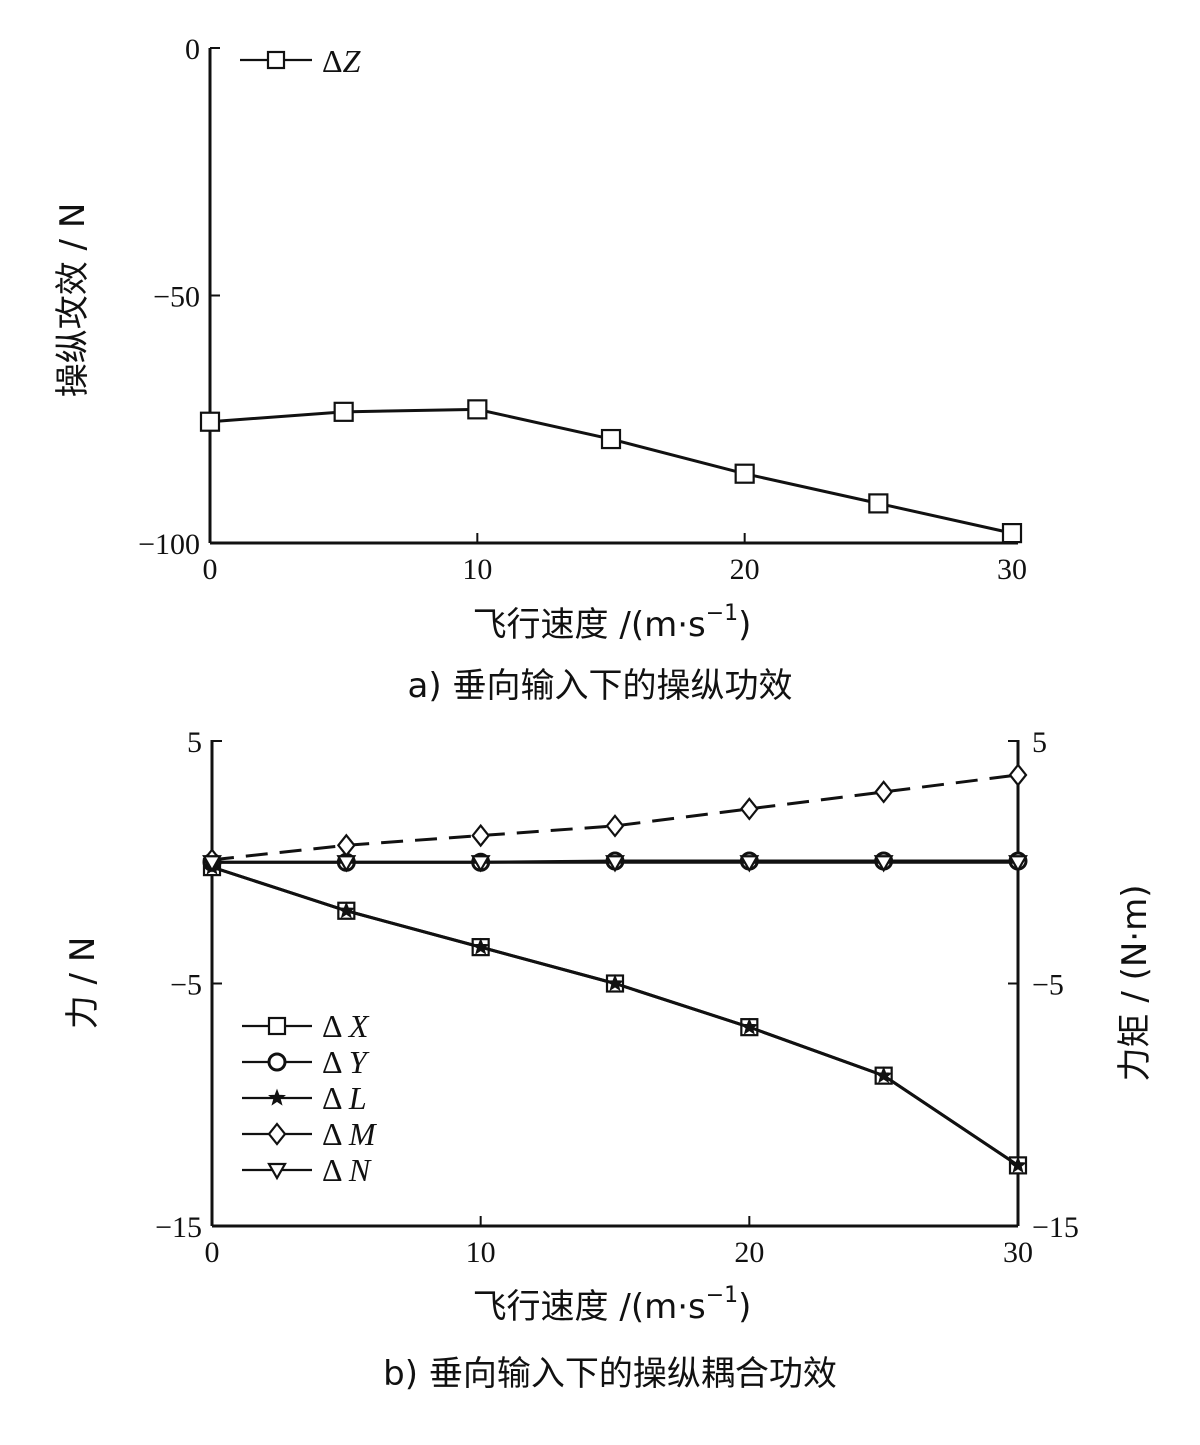 The width and height of the screenshot is (1200, 1445). Describe the element at coordinates (745, 569) in the screenshot. I see `chart-a-x-tick-label-2: 20` at that location.